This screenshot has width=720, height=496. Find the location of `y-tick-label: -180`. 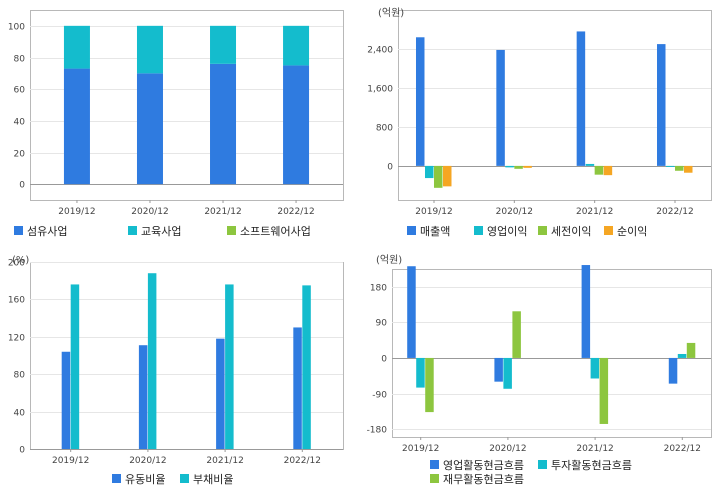

y-tick-label: -180 is located at coordinates (377, 431).